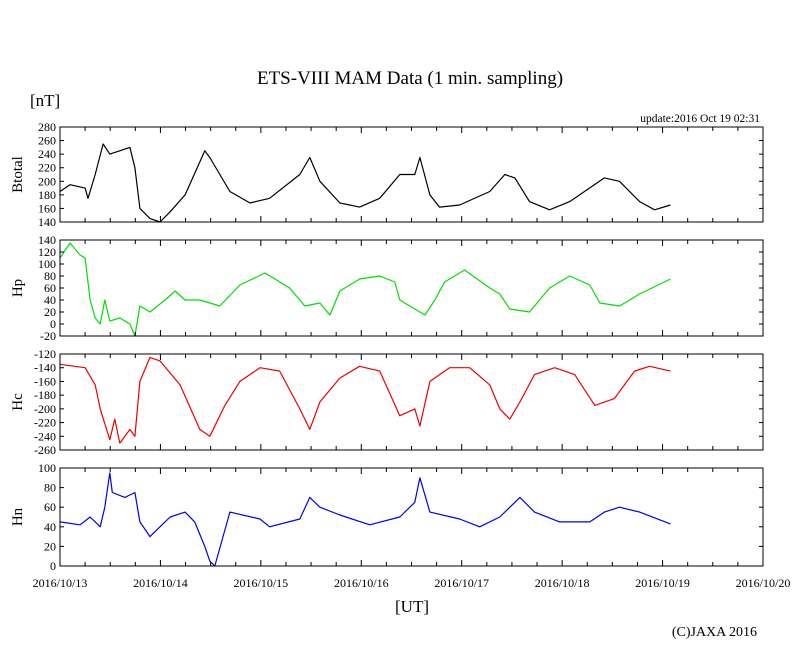  Describe the element at coordinates (662, 583) in the screenshot. I see `x-tick-label: 2016/10/19` at that location.